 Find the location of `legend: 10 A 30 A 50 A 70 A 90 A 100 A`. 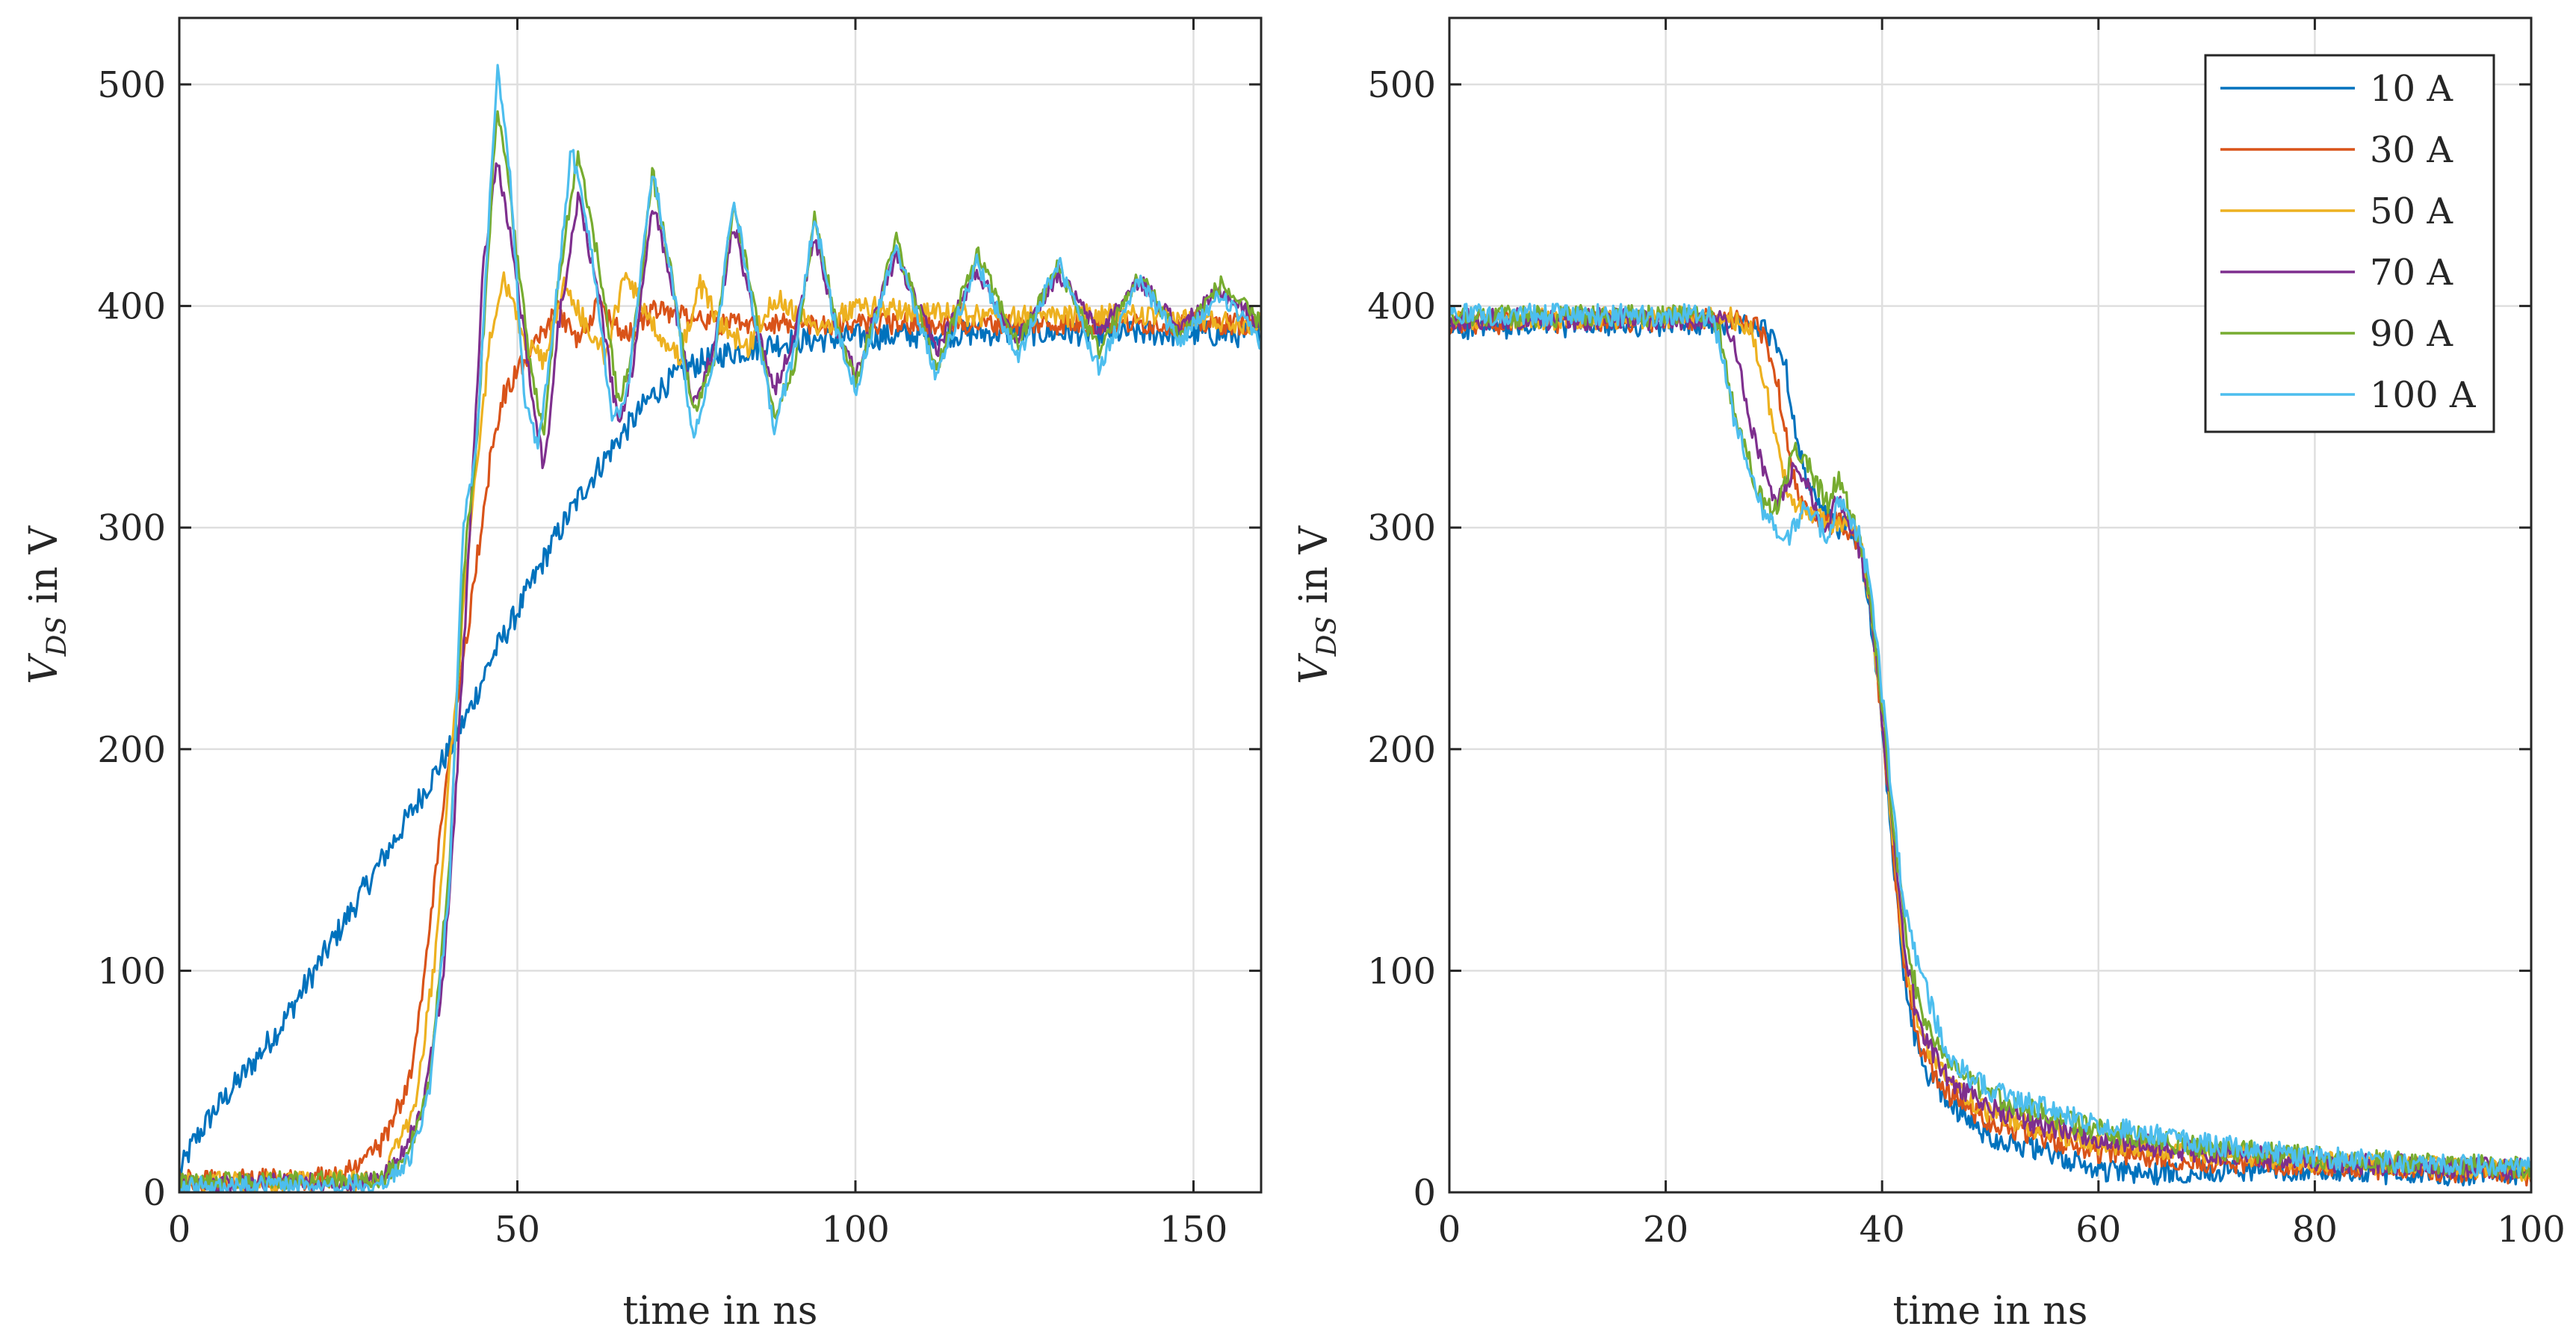

legend: 10 A 30 A 50 A 70 A 90 A 100 A is located at coordinates (2349, 243).